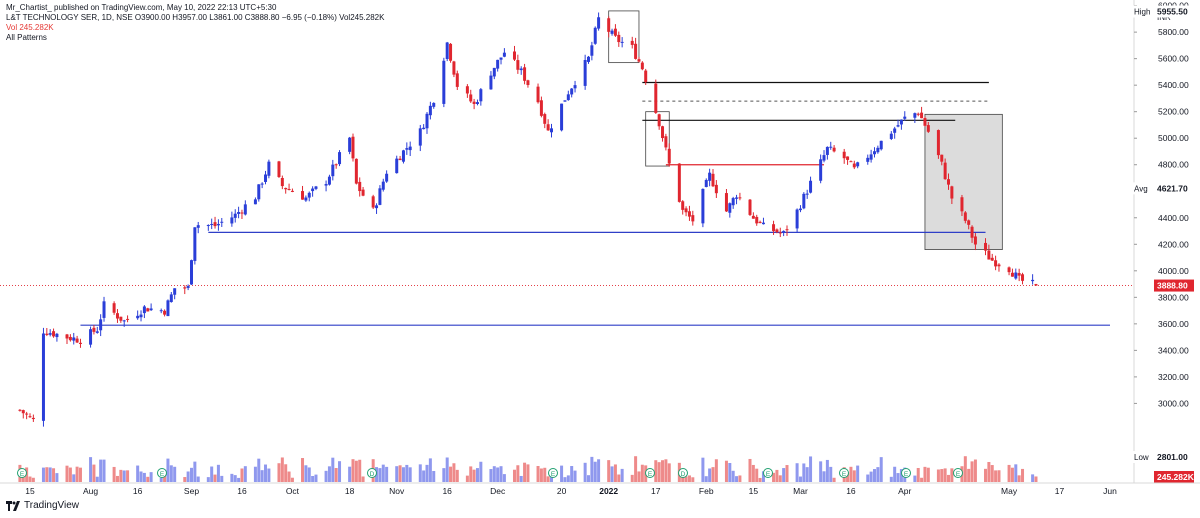 This screenshot has height=518, width=1200. I want to click on earnings-marker: D, so click(372, 473).